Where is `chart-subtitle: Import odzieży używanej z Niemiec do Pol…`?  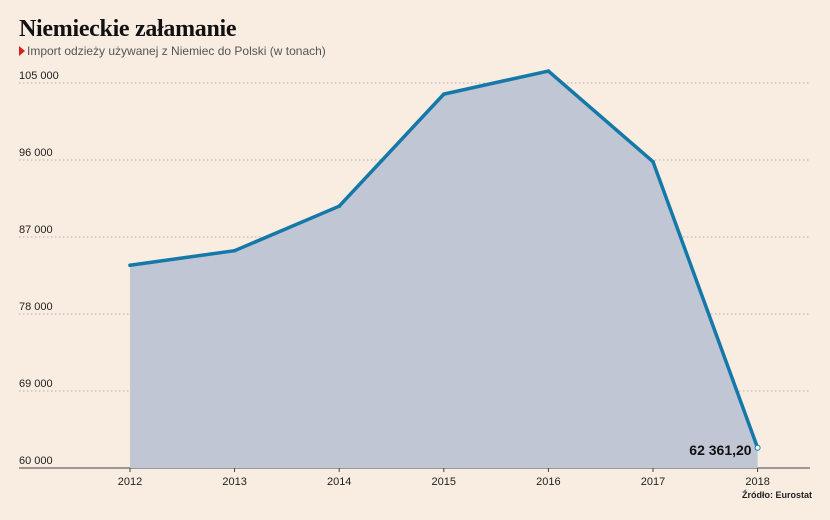 chart-subtitle: Import odzieży używanej z Niemiec do Pol… is located at coordinates (172, 51).